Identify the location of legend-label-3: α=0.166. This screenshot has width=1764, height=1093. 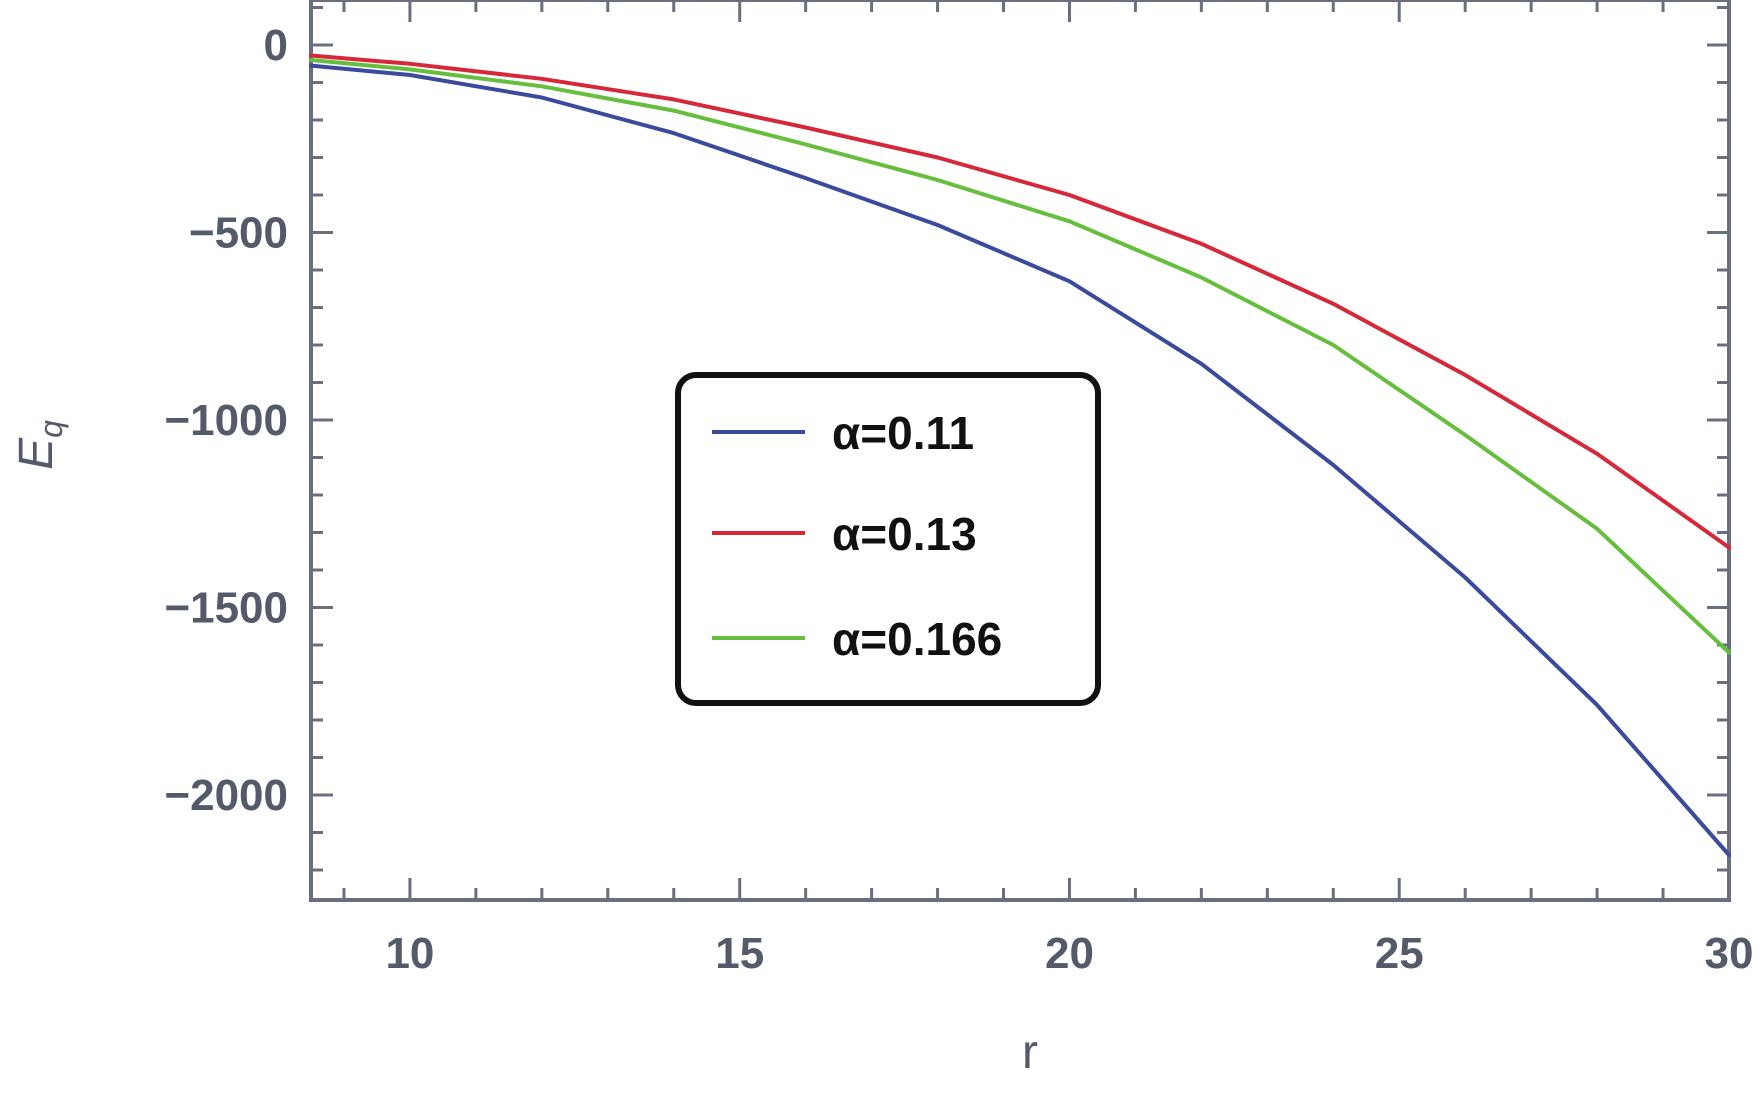
(917, 639).